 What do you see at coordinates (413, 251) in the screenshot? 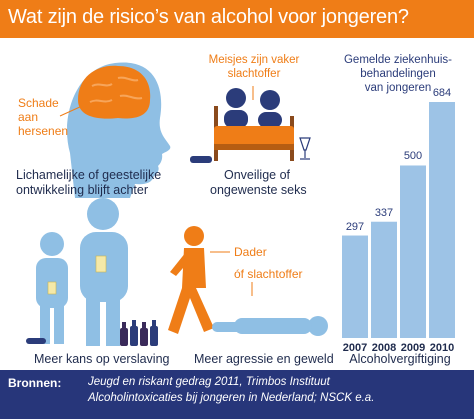
I see `bar-2009` at bounding box center [413, 251].